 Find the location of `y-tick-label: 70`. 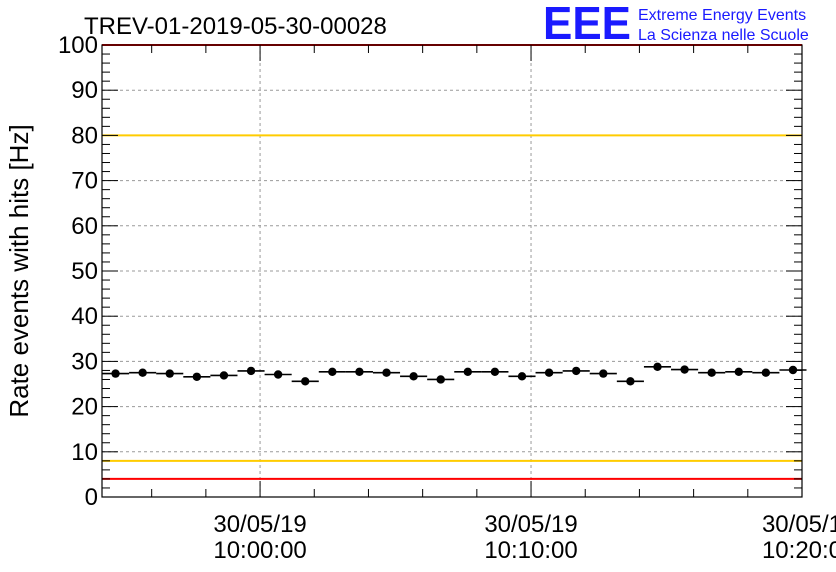

y-tick-label: 70 is located at coordinates (84, 181).